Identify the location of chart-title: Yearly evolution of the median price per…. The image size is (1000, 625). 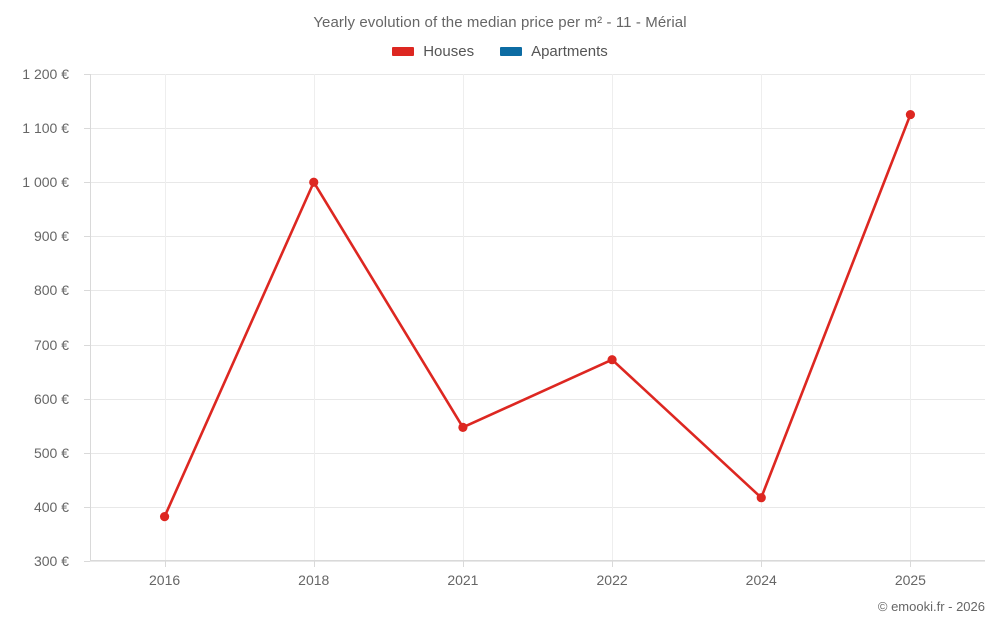
(500, 22).